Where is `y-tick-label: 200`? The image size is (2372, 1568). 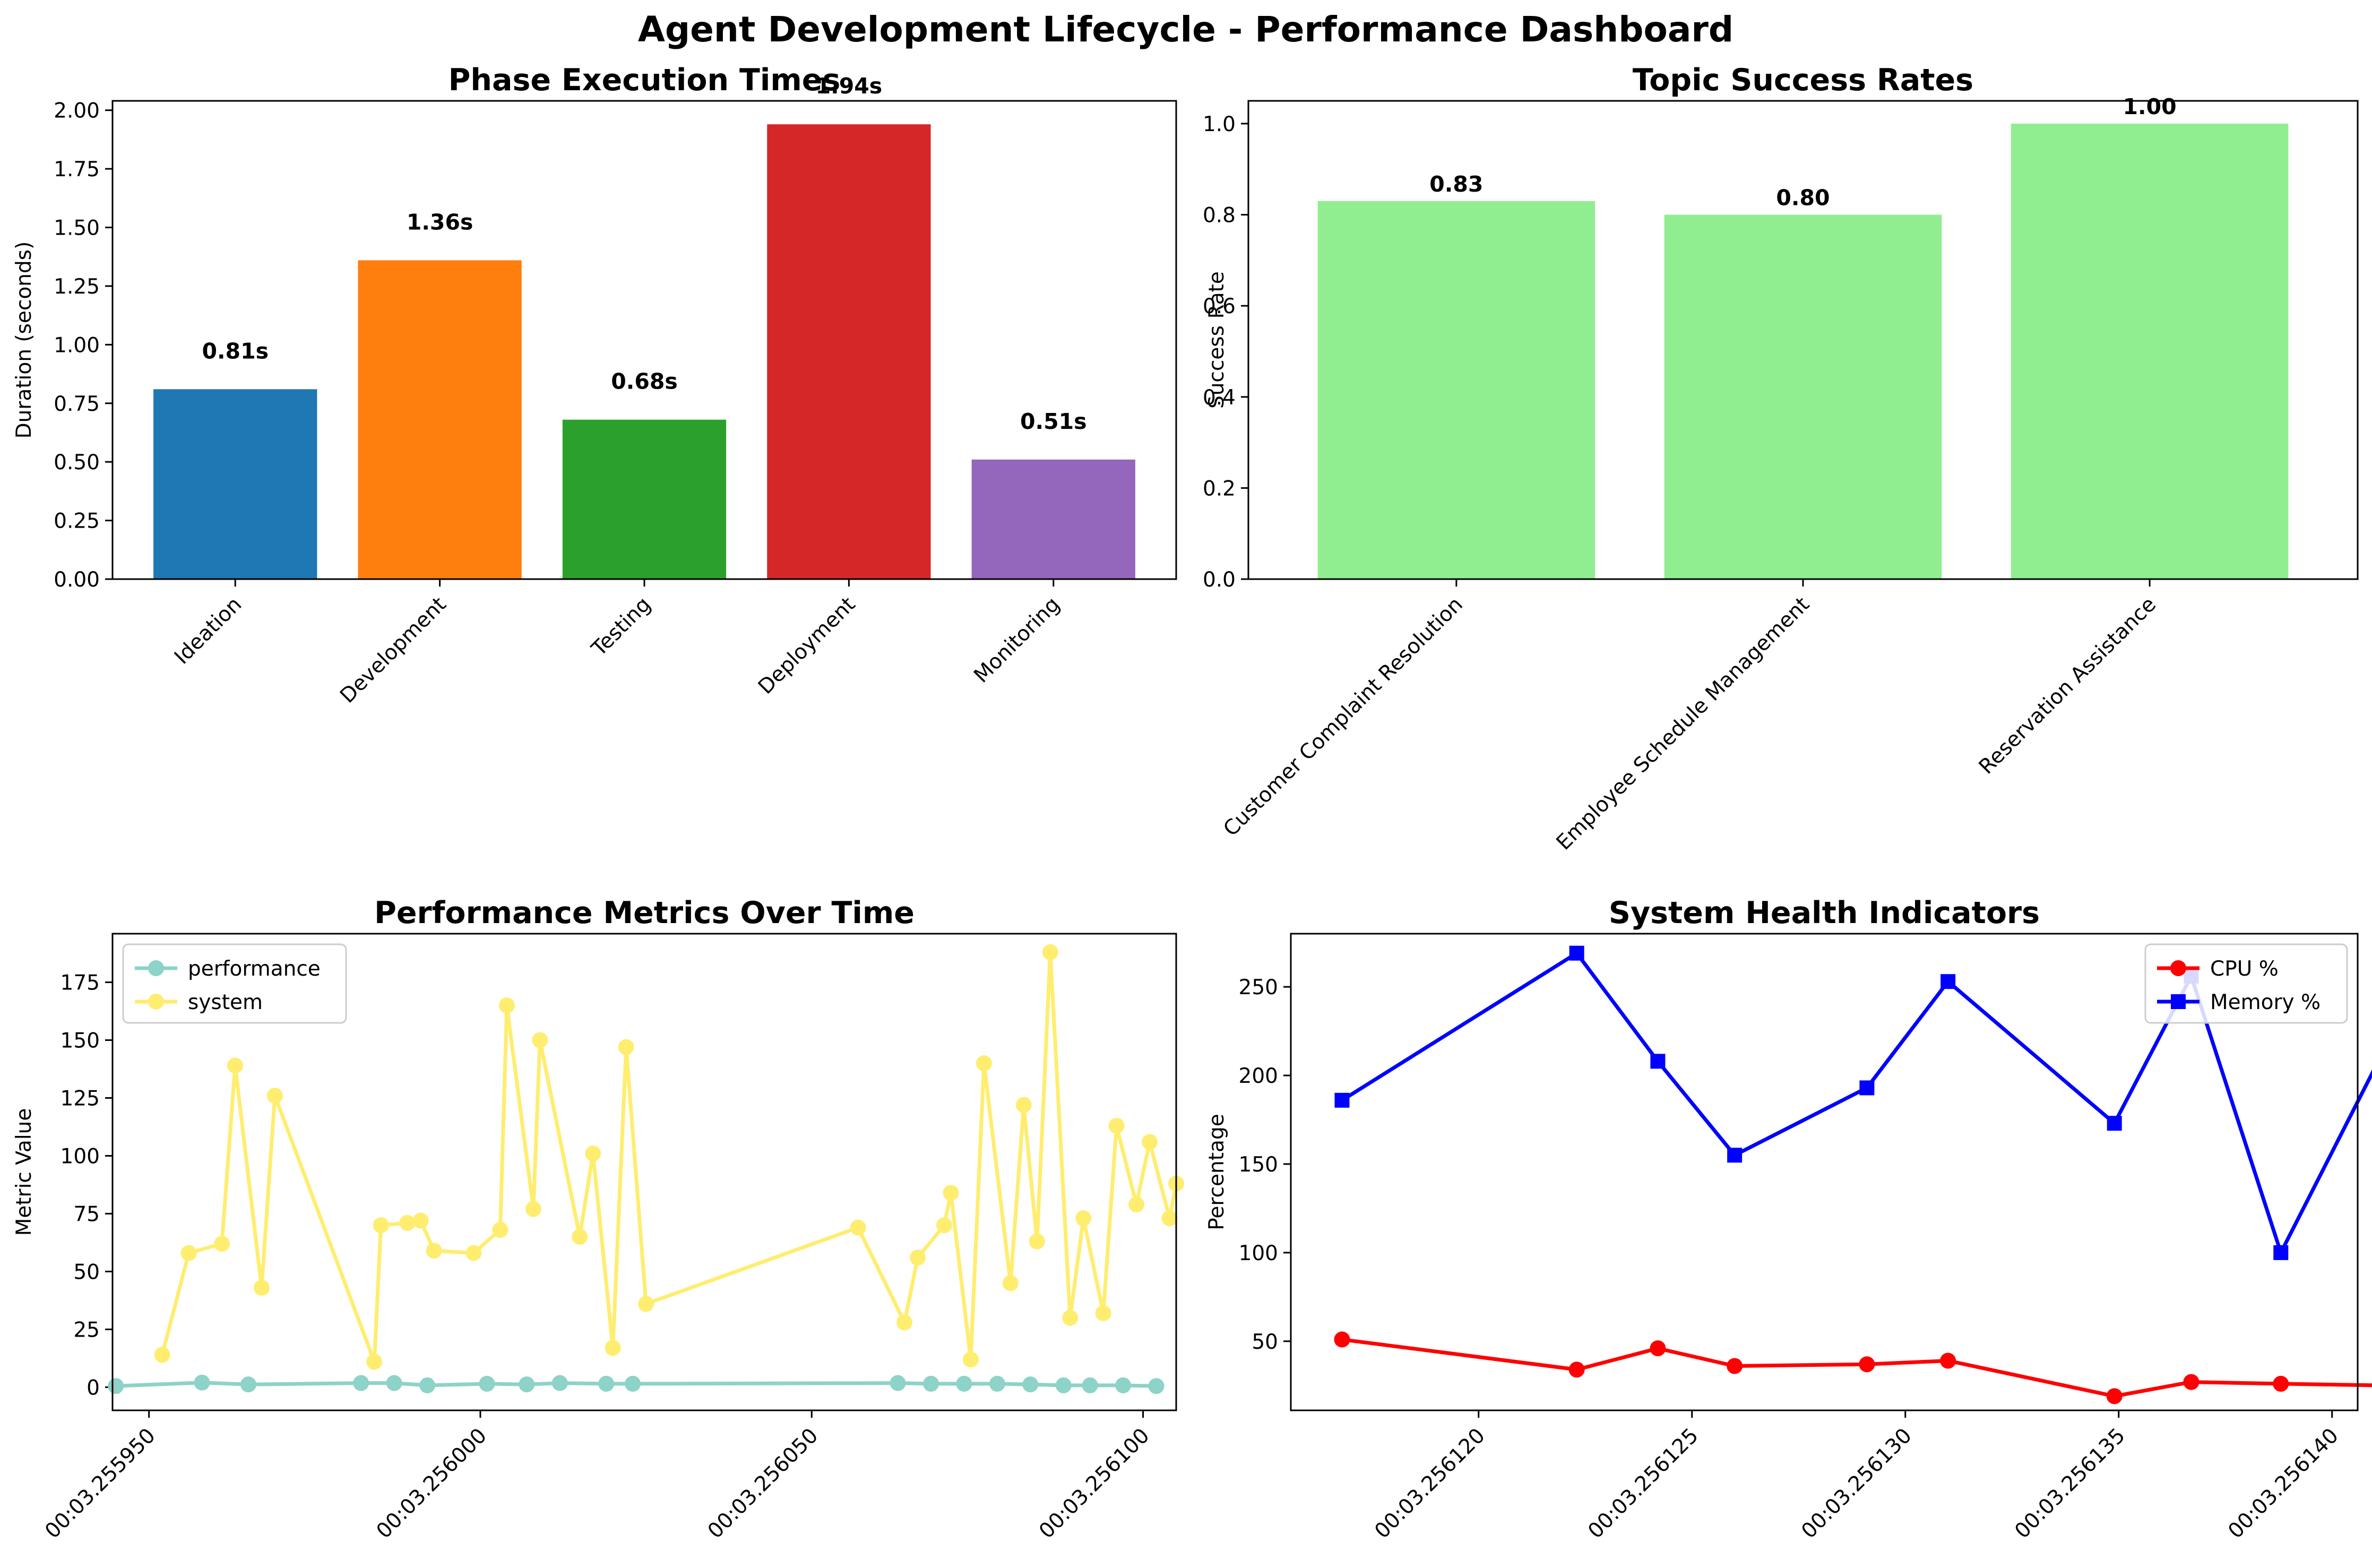 y-tick-label: 200 is located at coordinates (1258, 1076).